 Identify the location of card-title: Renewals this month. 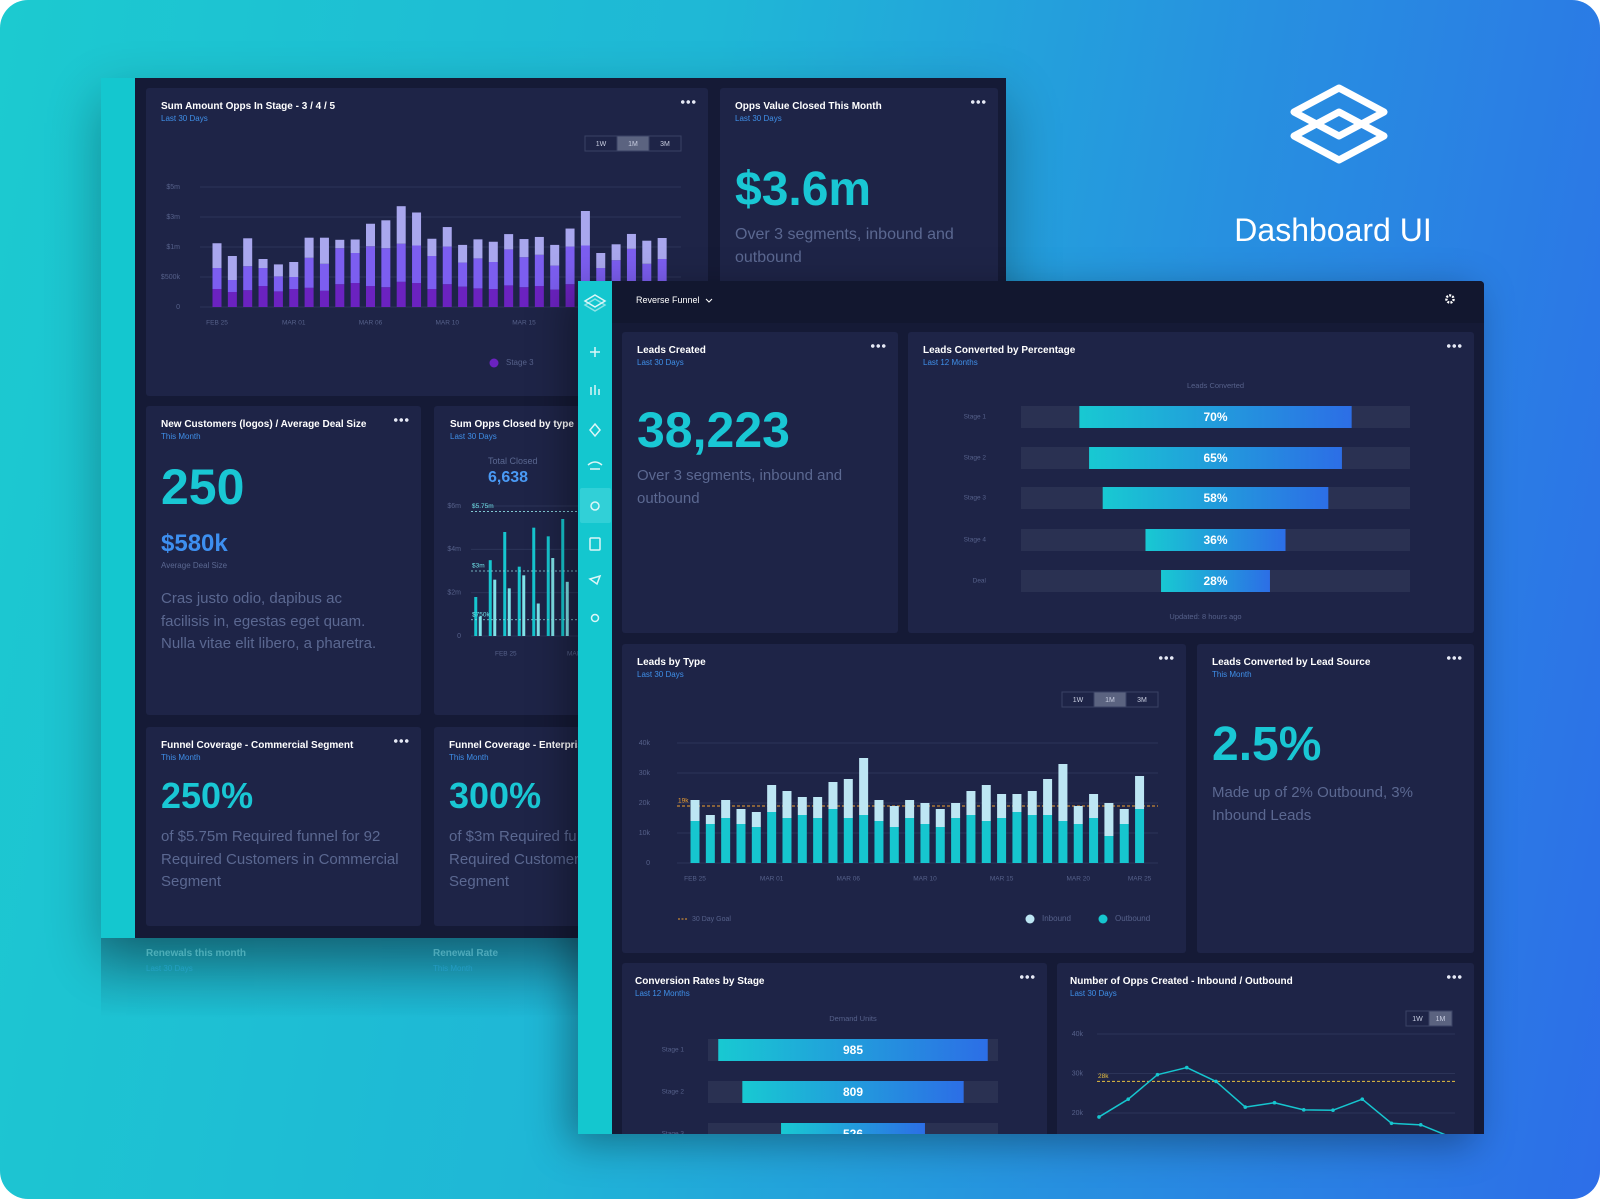
(196, 953).